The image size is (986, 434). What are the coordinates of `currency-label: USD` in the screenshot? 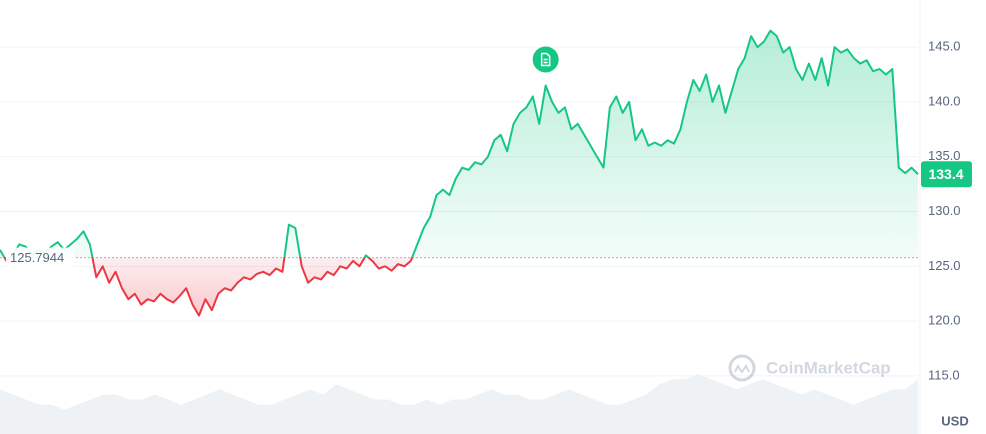 It's located at (954, 420).